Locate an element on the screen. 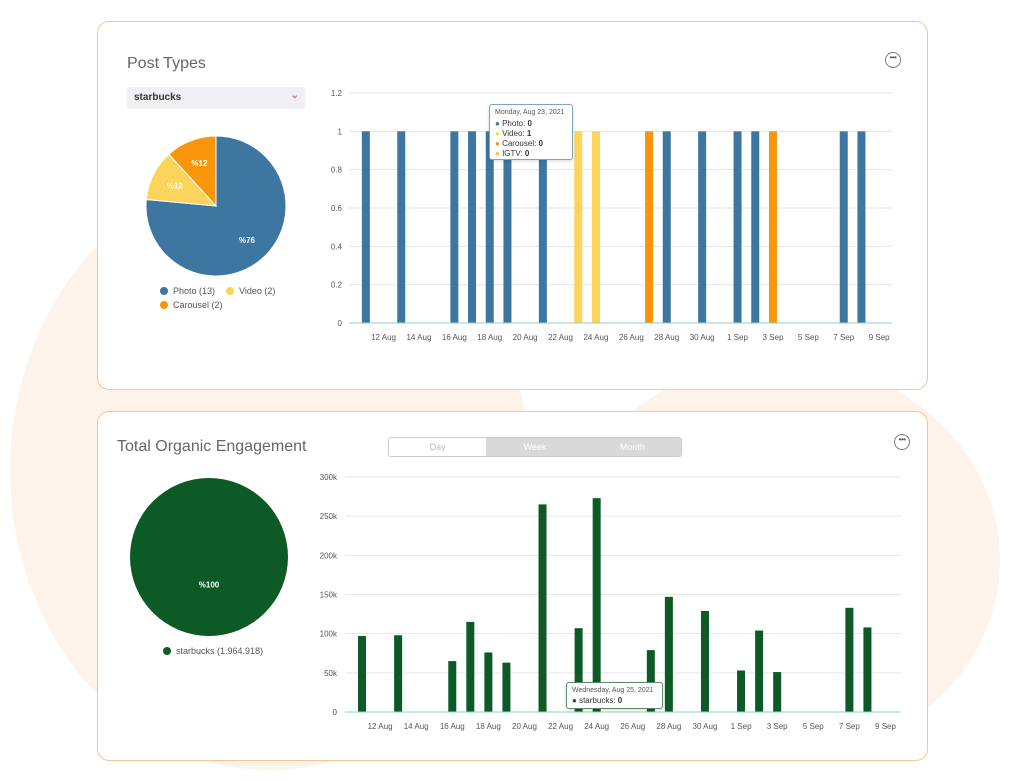 The height and width of the screenshot is (781, 1024). pie-slice-label: %12 is located at coordinates (175, 185).